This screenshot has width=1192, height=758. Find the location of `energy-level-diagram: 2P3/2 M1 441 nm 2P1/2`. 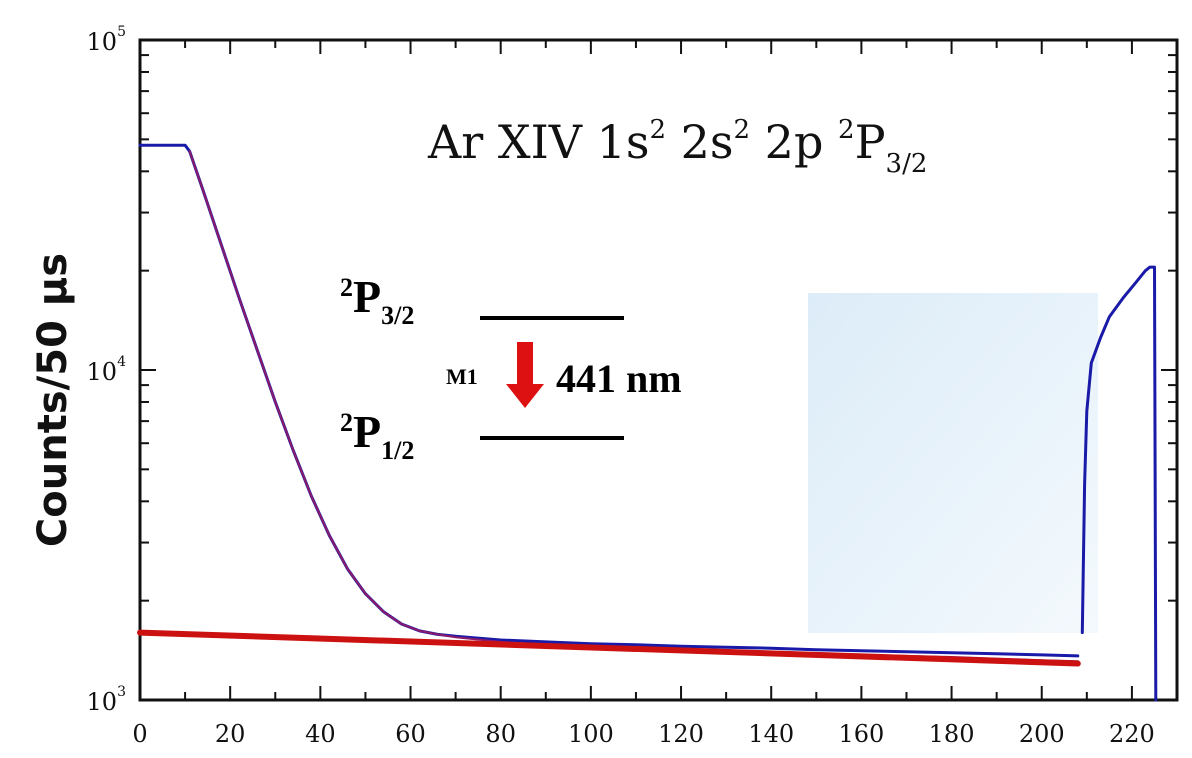

energy-level-diagram: 2P3/2 M1 441 nm 2P1/2 is located at coordinates (511, 368).